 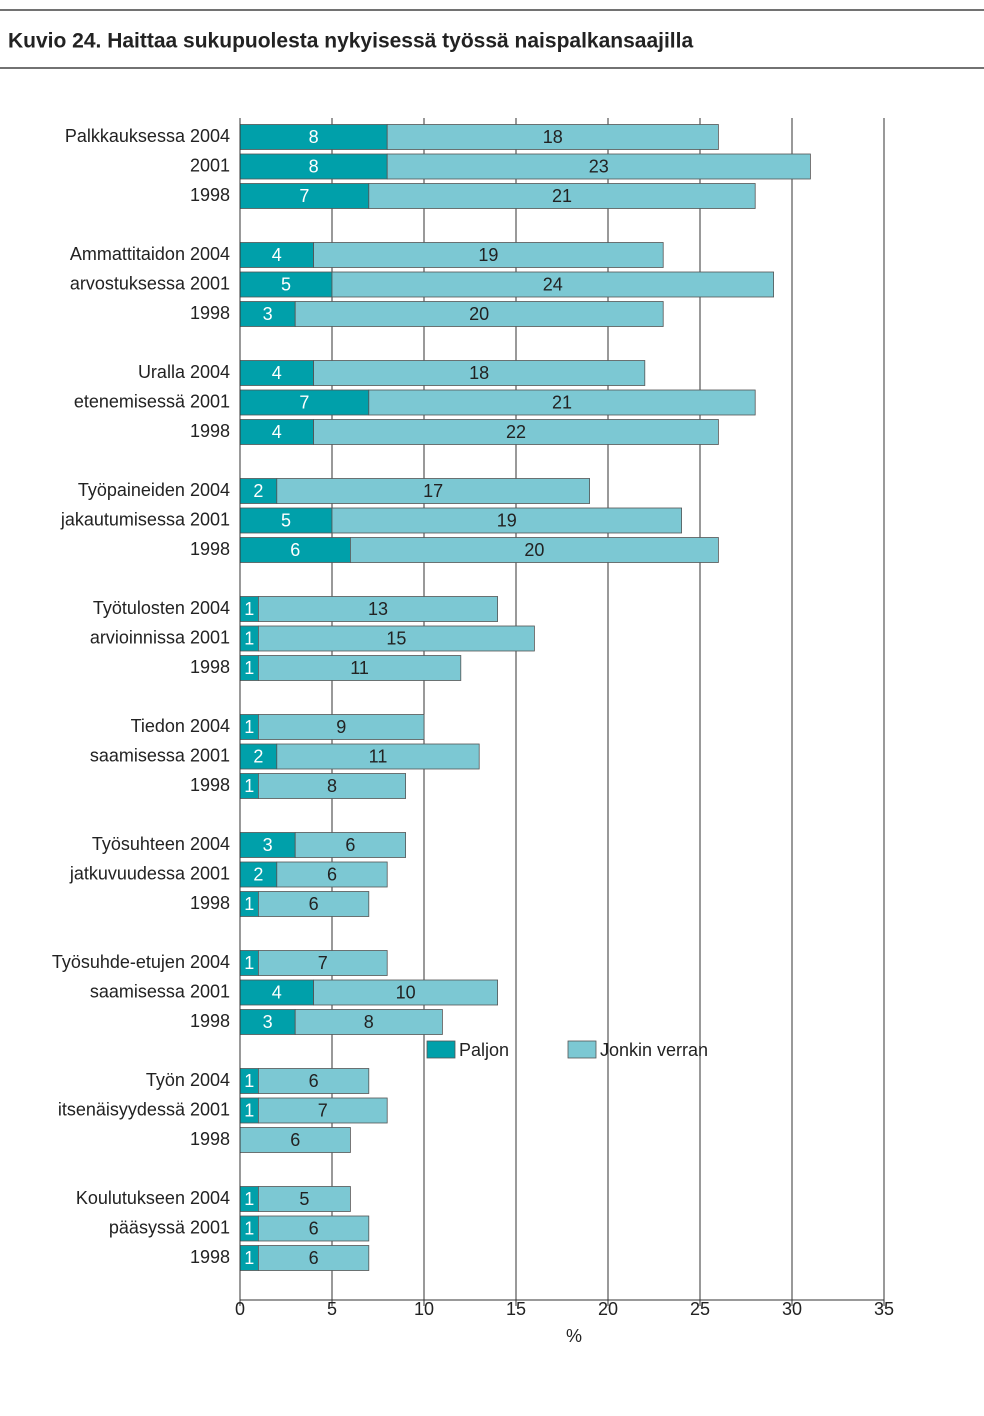 I want to click on x-tick-label: 20, so click(x=608, y=1309).